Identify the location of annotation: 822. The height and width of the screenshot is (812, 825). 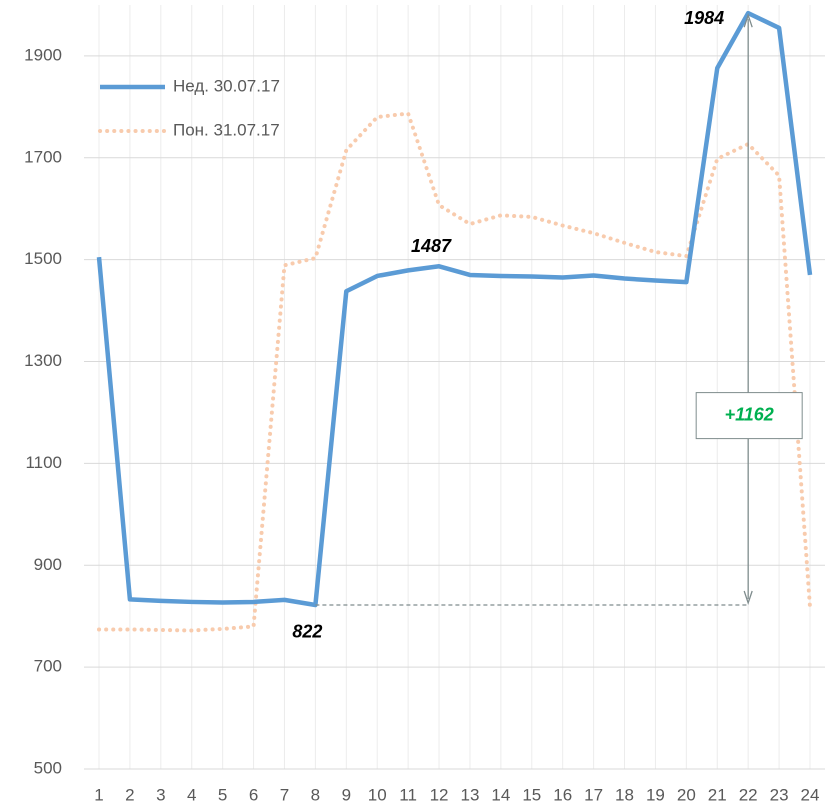
(307, 632).